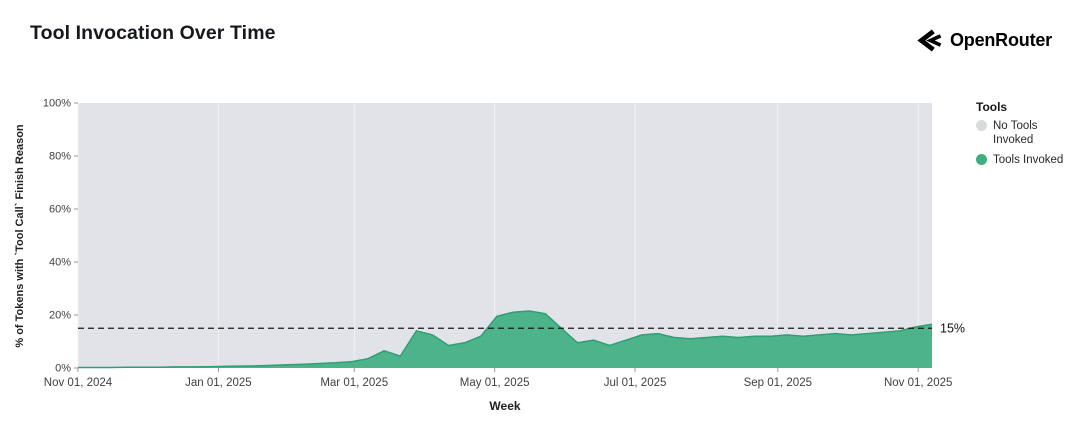 The image size is (1080, 422). What do you see at coordinates (981, 125) in the screenshot?
I see `no-tools-swatch-icon` at bounding box center [981, 125].